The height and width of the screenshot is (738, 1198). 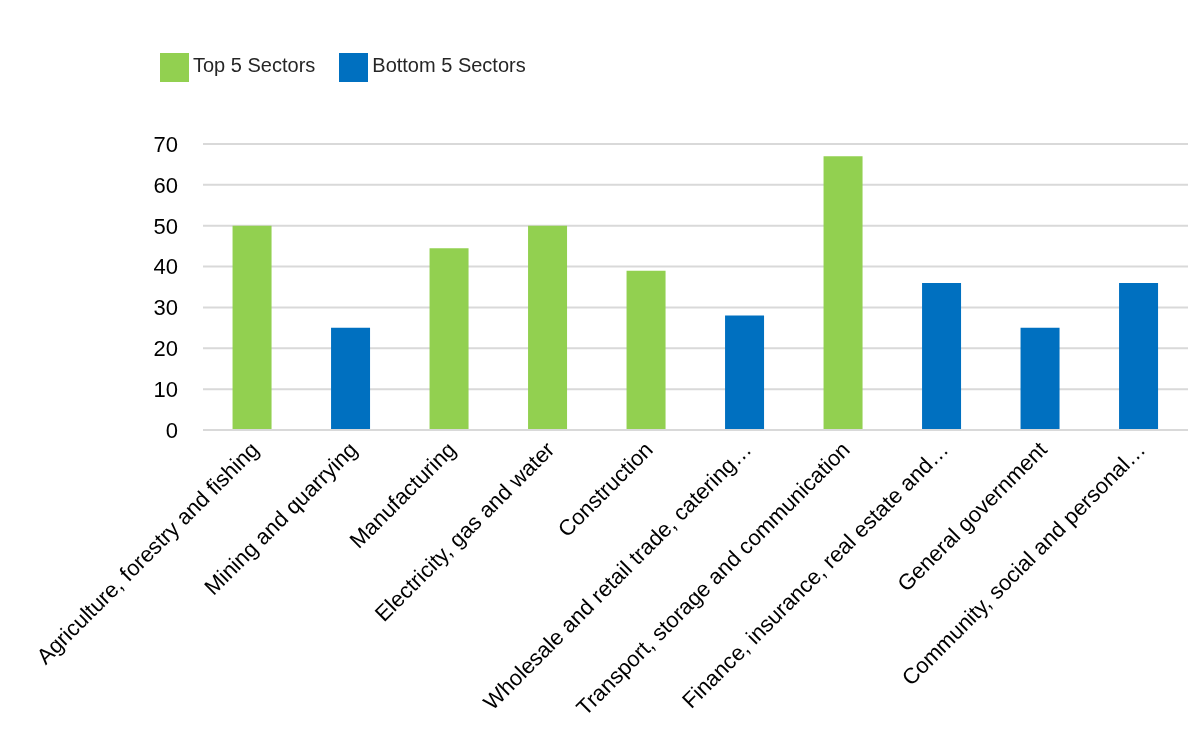 I want to click on y-tick-label: 20, so click(x=165, y=349).